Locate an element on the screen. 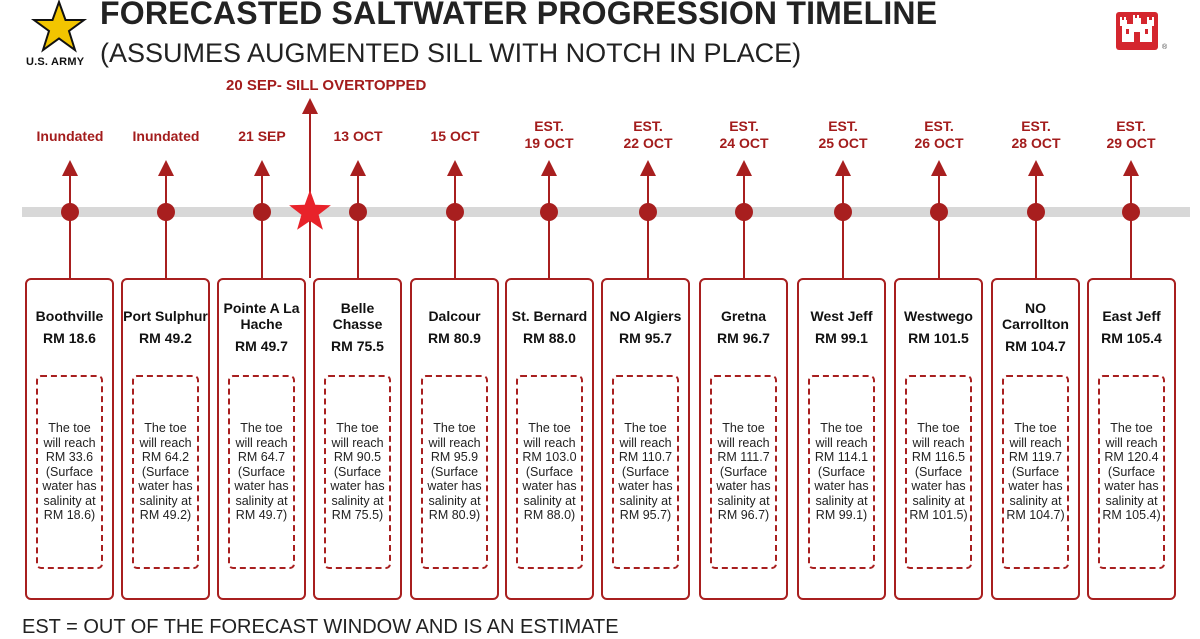  date-label: 21 SEP is located at coordinates (262, 136).